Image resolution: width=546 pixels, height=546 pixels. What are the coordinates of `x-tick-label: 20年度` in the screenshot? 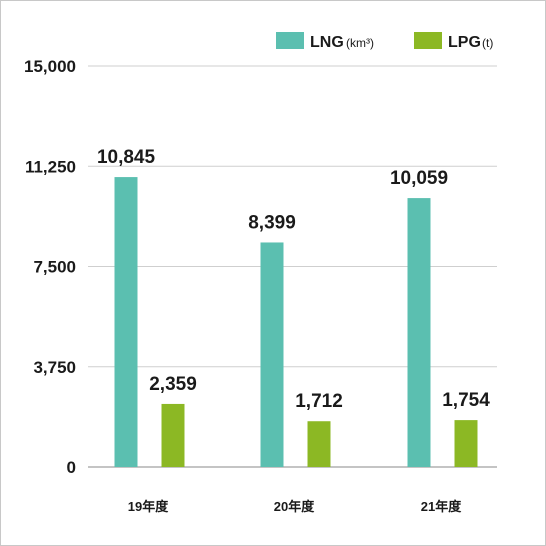 It's located at (294, 506).